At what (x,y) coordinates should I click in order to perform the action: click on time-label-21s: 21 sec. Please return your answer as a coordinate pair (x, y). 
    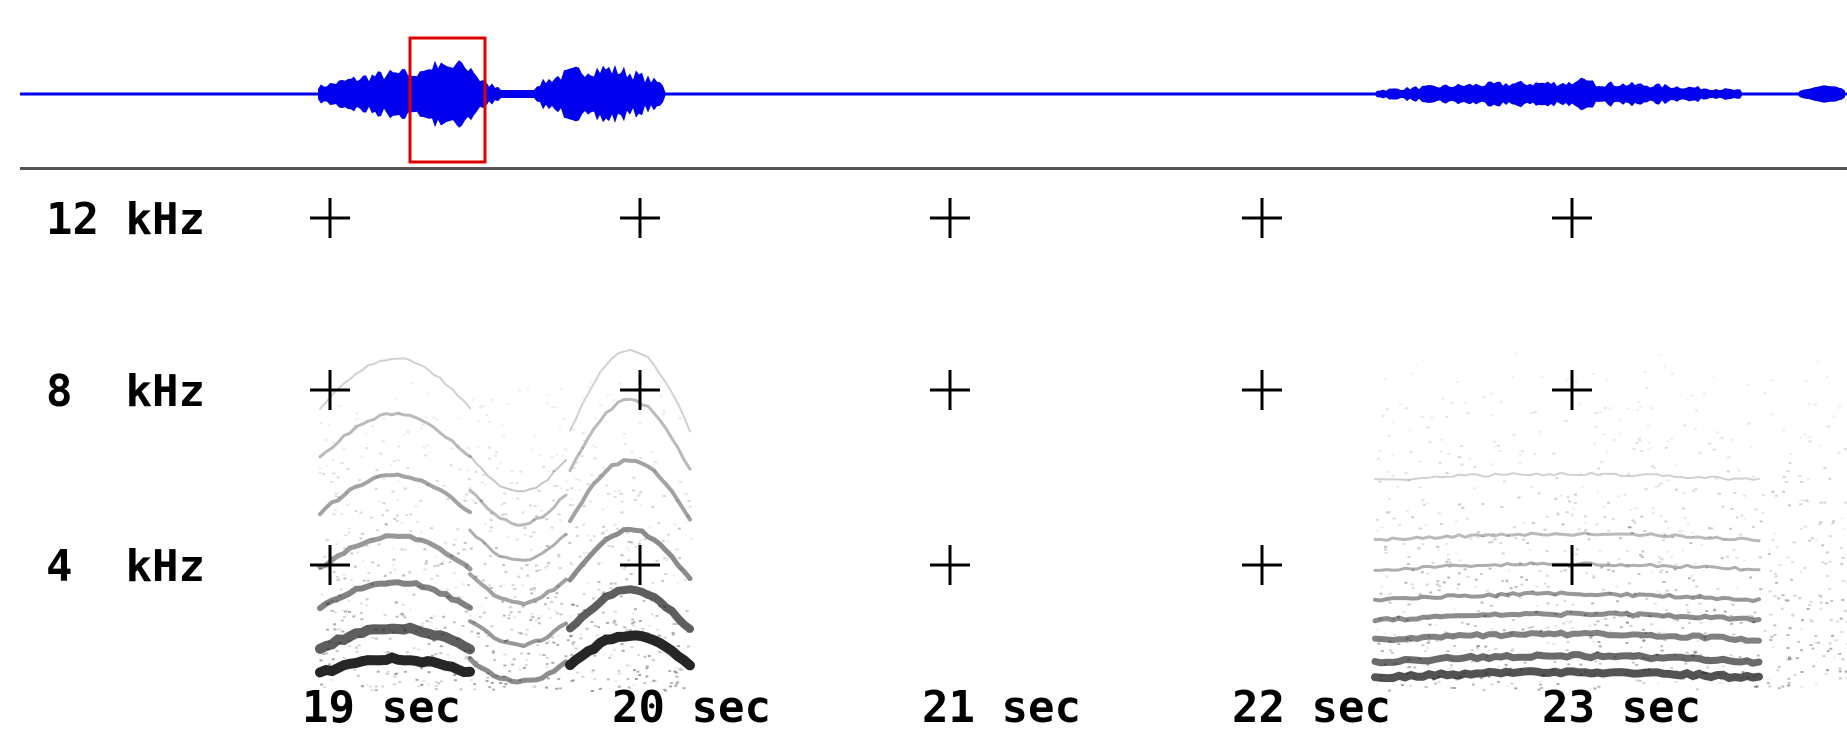
    Looking at the image, I should click on (1001, 708).